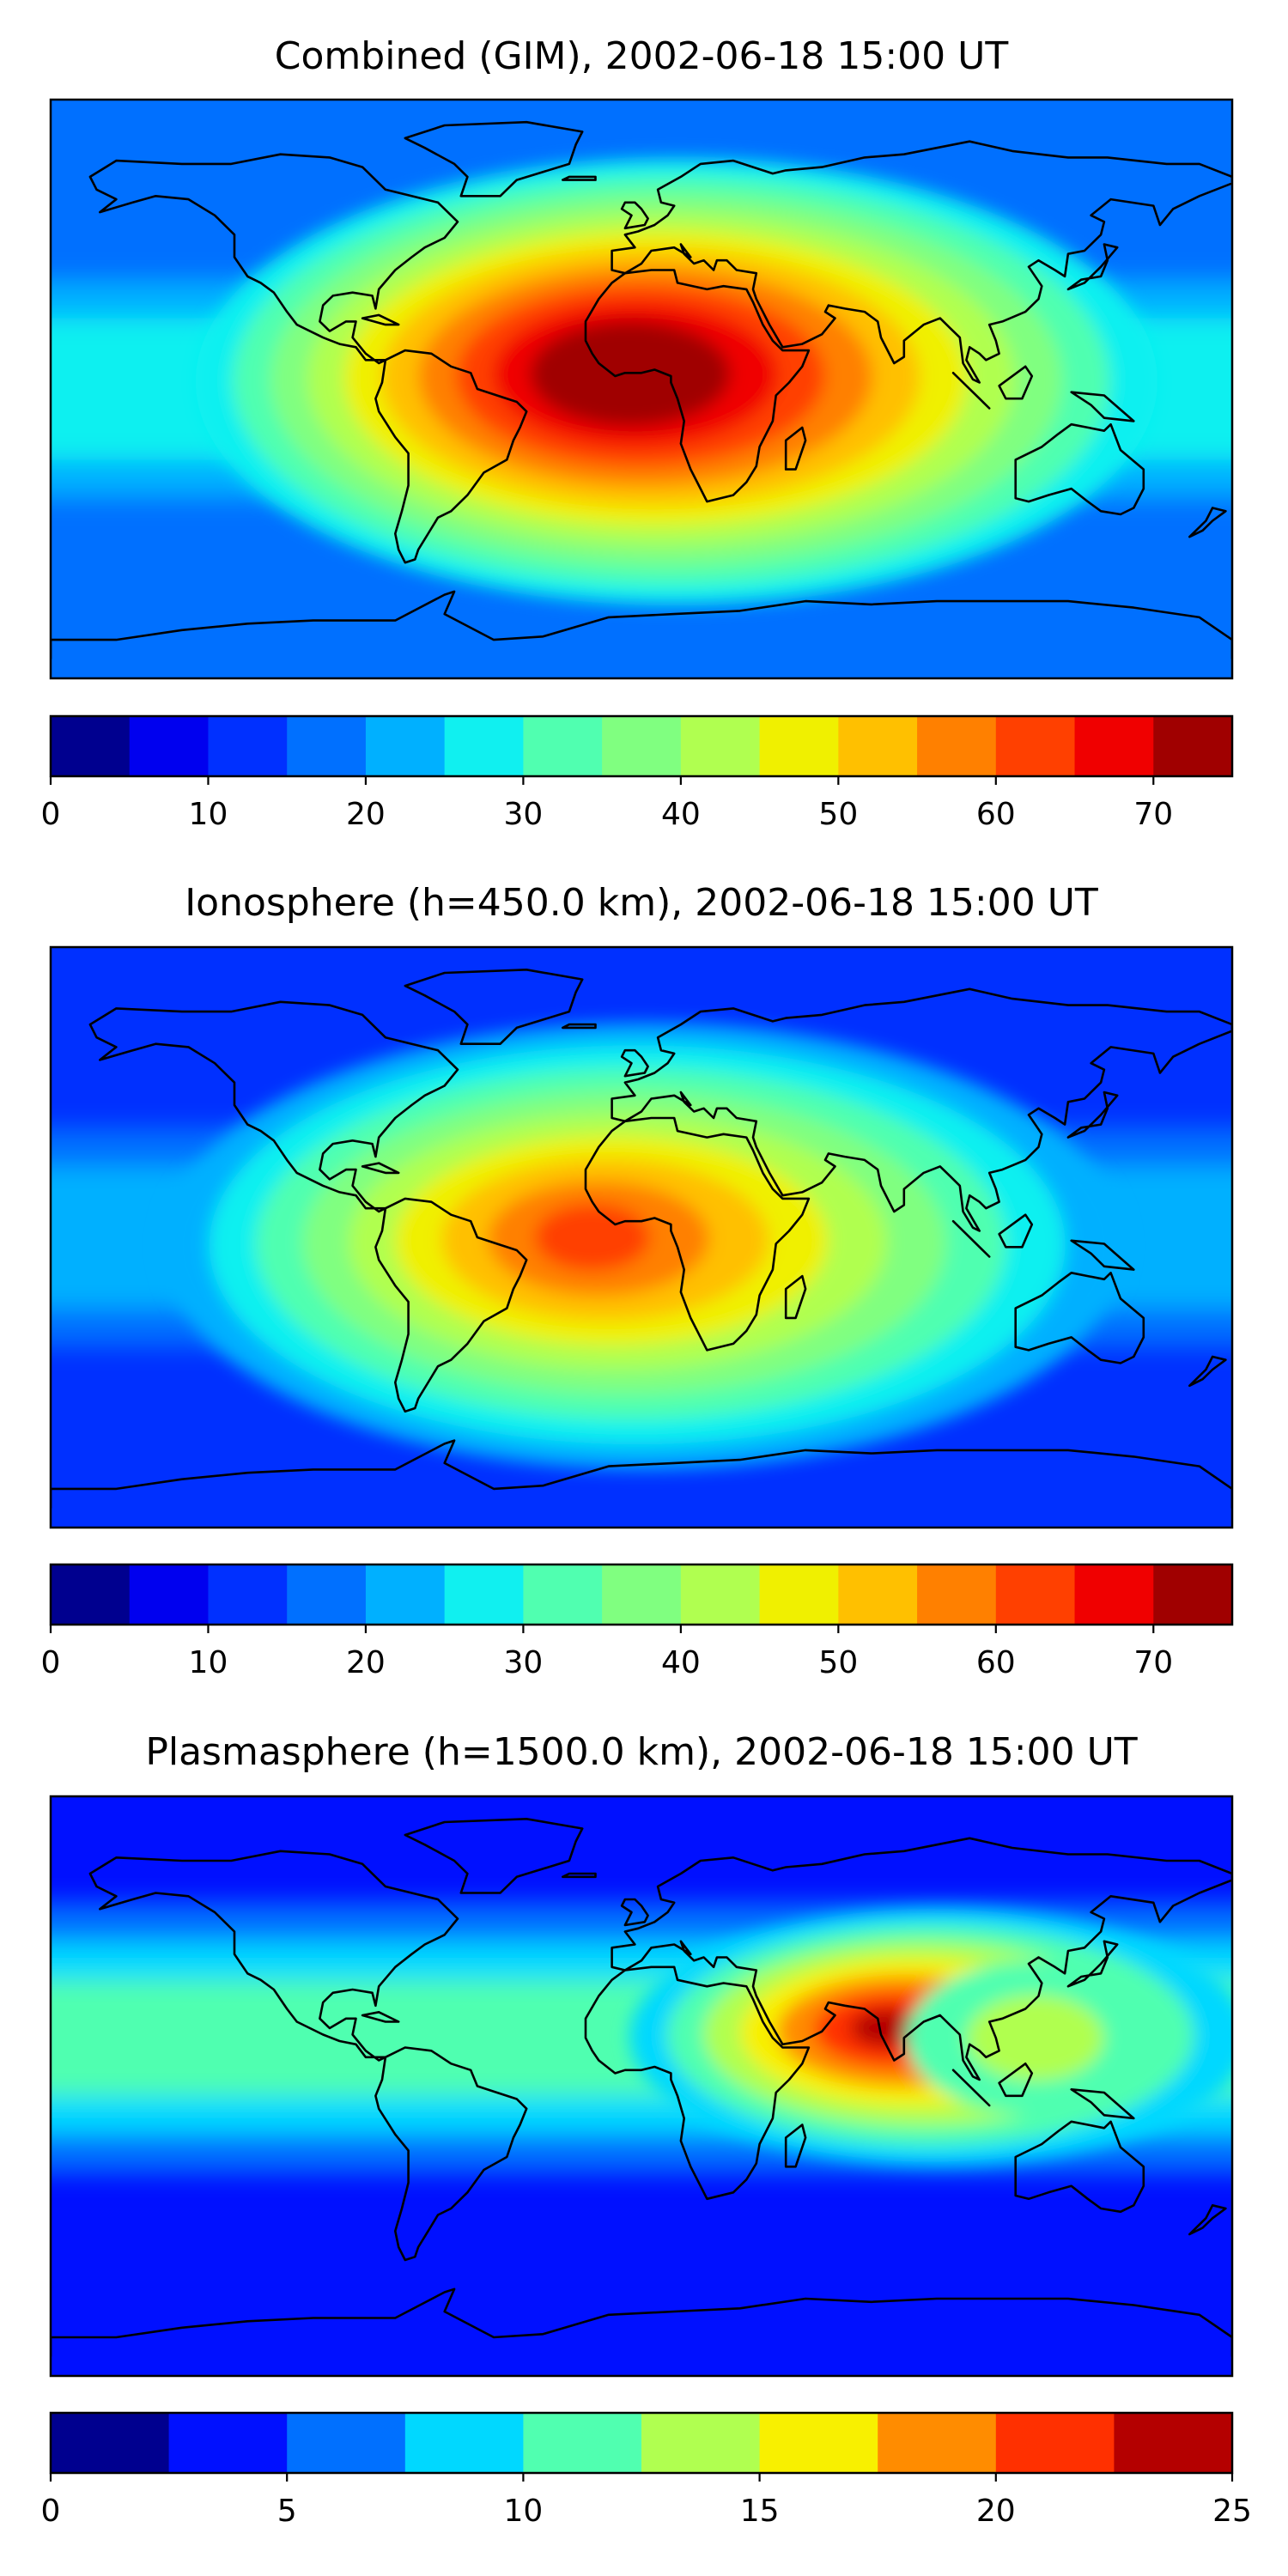 The width and height of the screenshot is (1288, 2576). I want to click on colorbar-tick-label: 5, so click(287, 2511).